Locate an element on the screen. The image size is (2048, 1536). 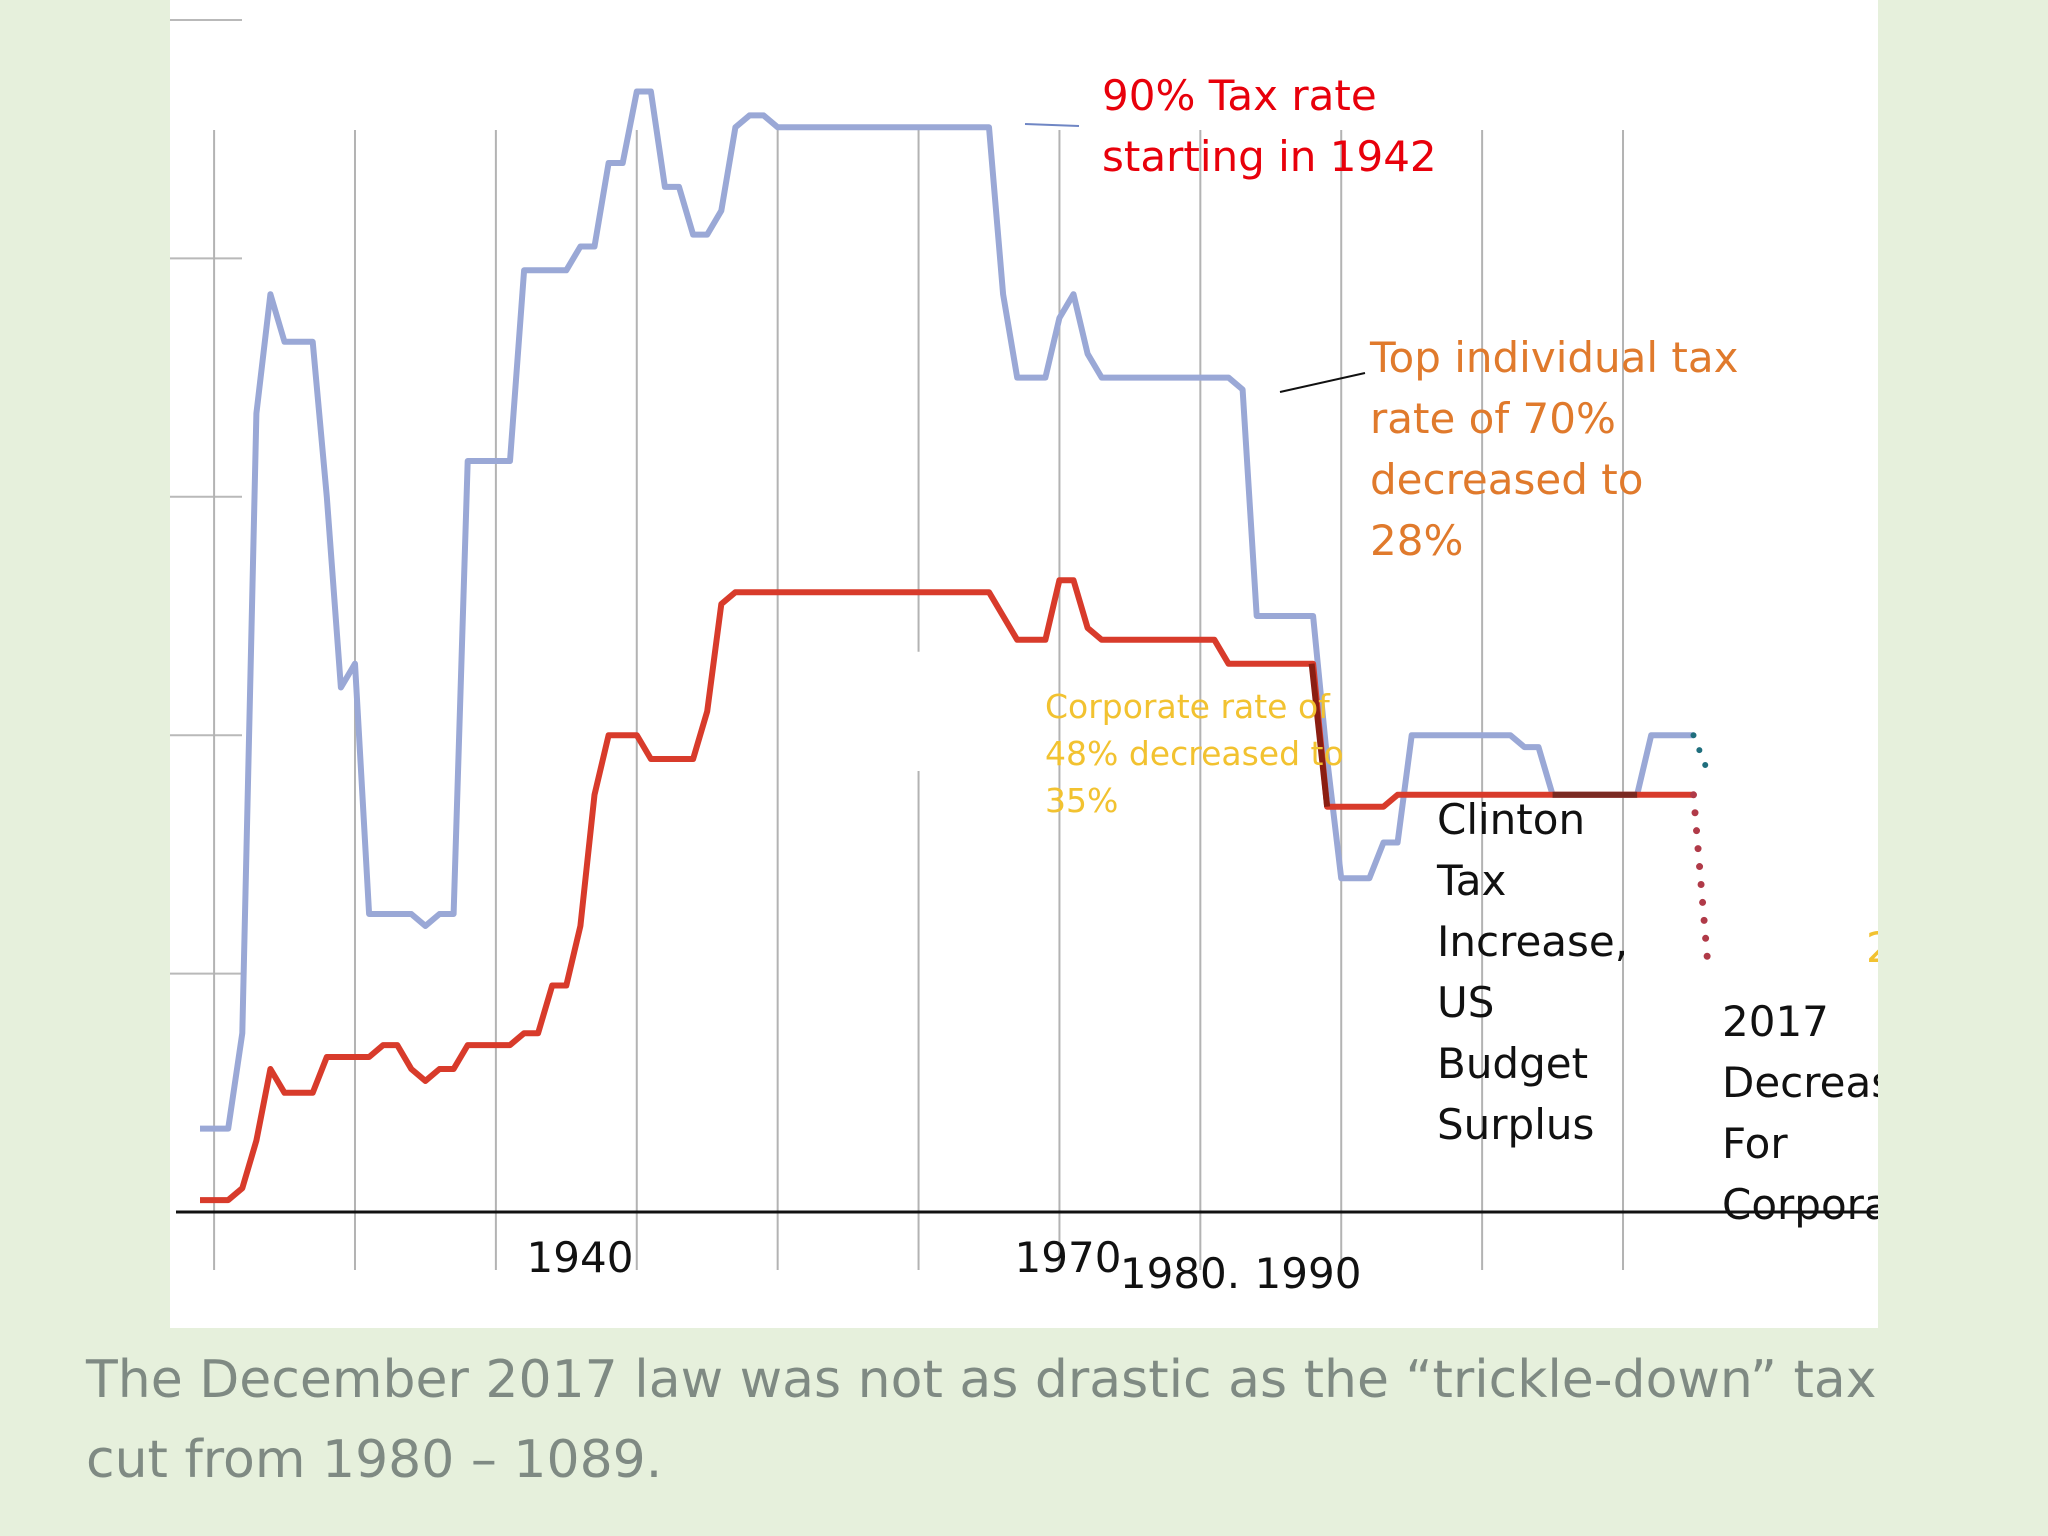
annotation-corporate-rate: 35% is located at coordinates (1081, 800).